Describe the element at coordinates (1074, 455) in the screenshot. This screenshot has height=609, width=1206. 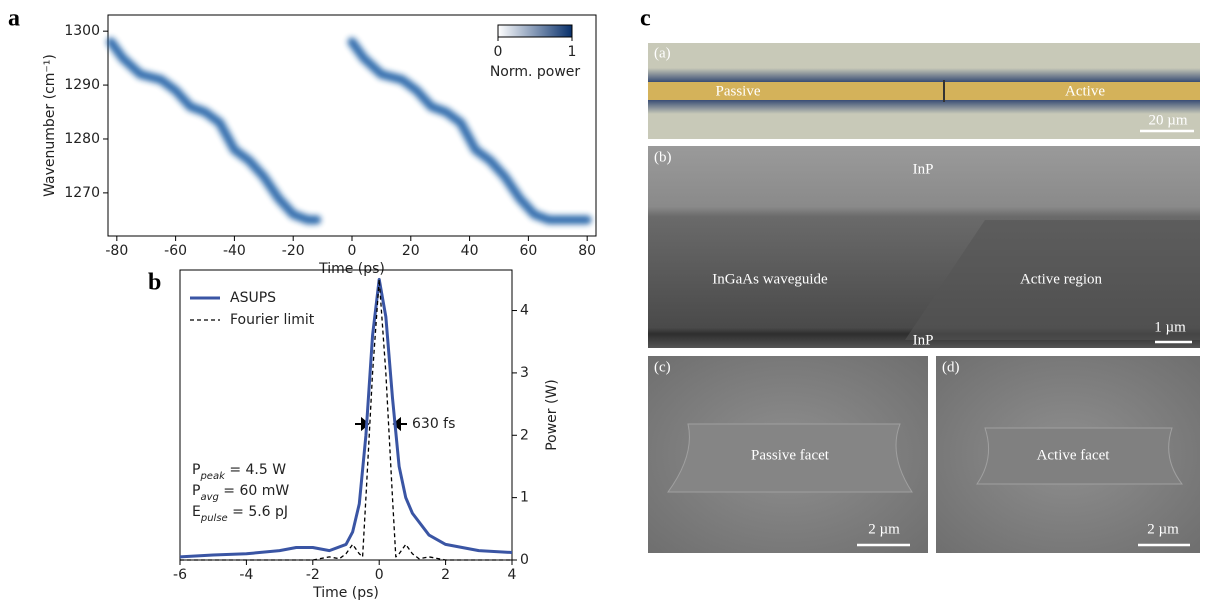
I see `label: Active facet` at that location.